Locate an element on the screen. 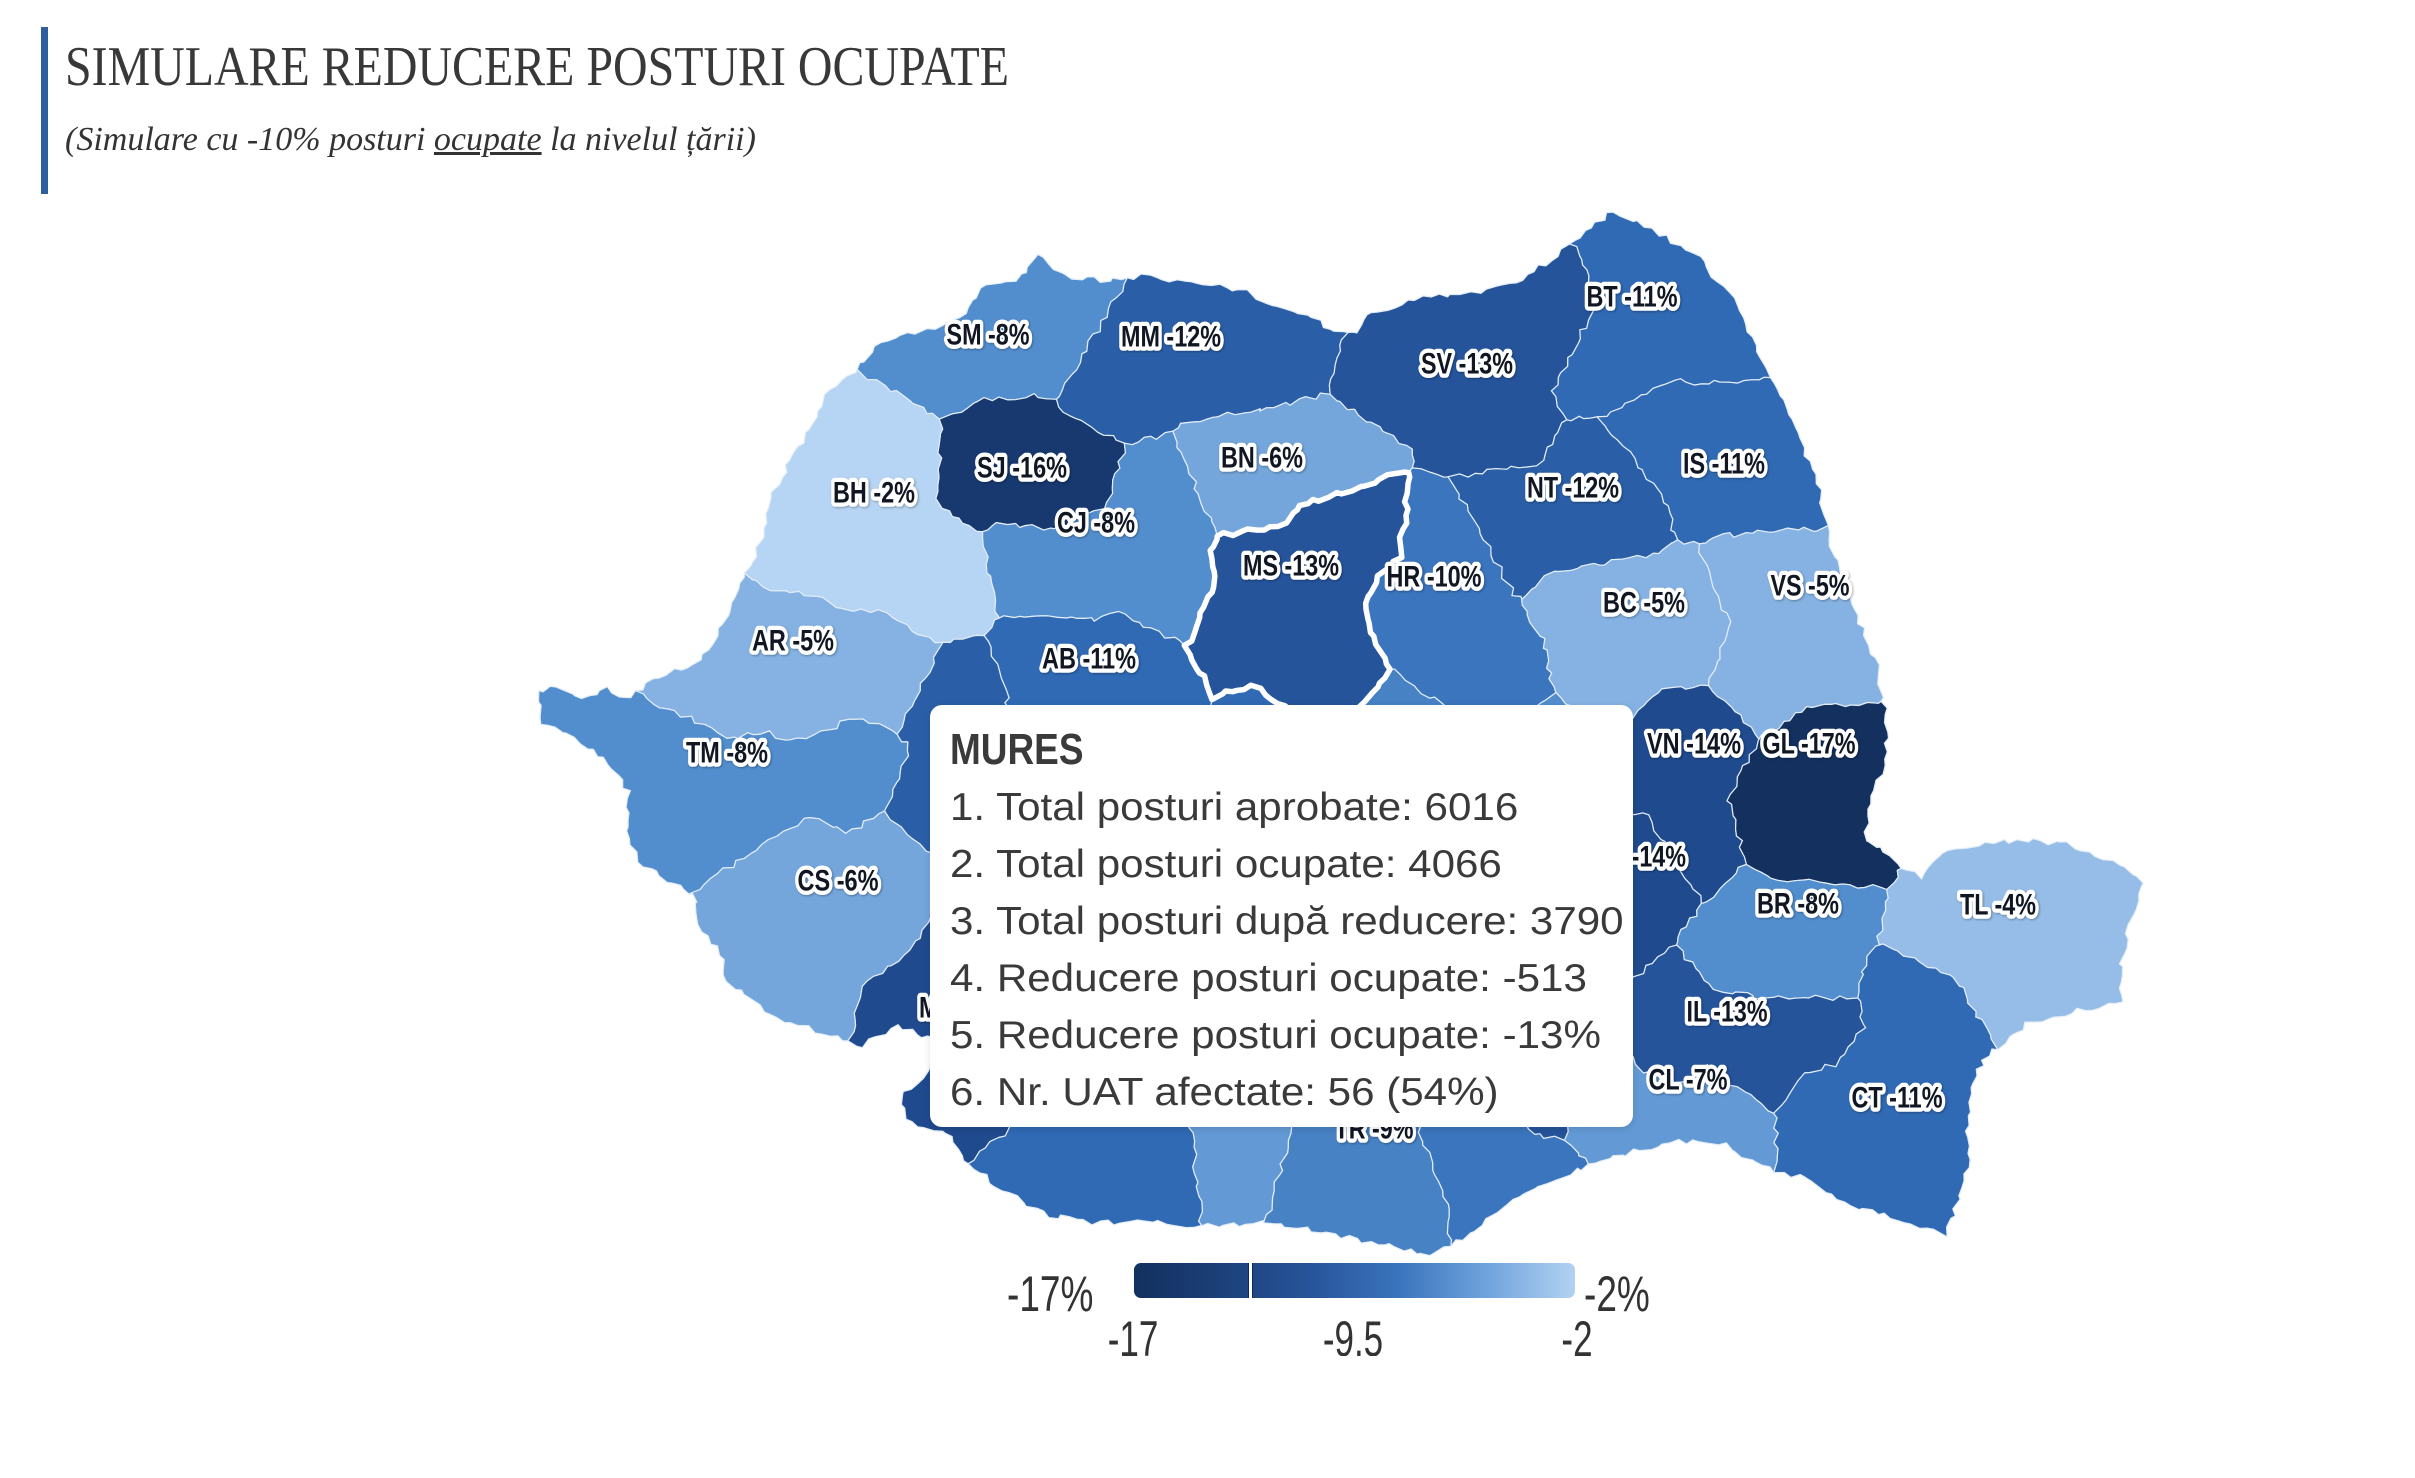 The height and width of the screenshot is (1478, 2415). svg-text: BR -8% is located at coordinates (1798, 904).